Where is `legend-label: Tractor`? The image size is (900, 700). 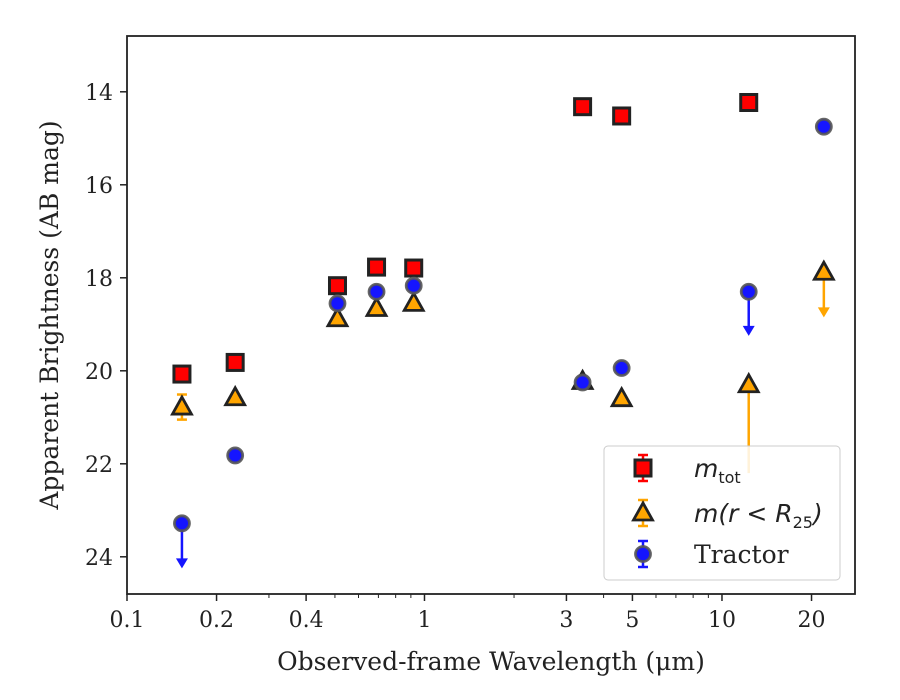
legend-label: Tractor is located at coordinates (741, 554).